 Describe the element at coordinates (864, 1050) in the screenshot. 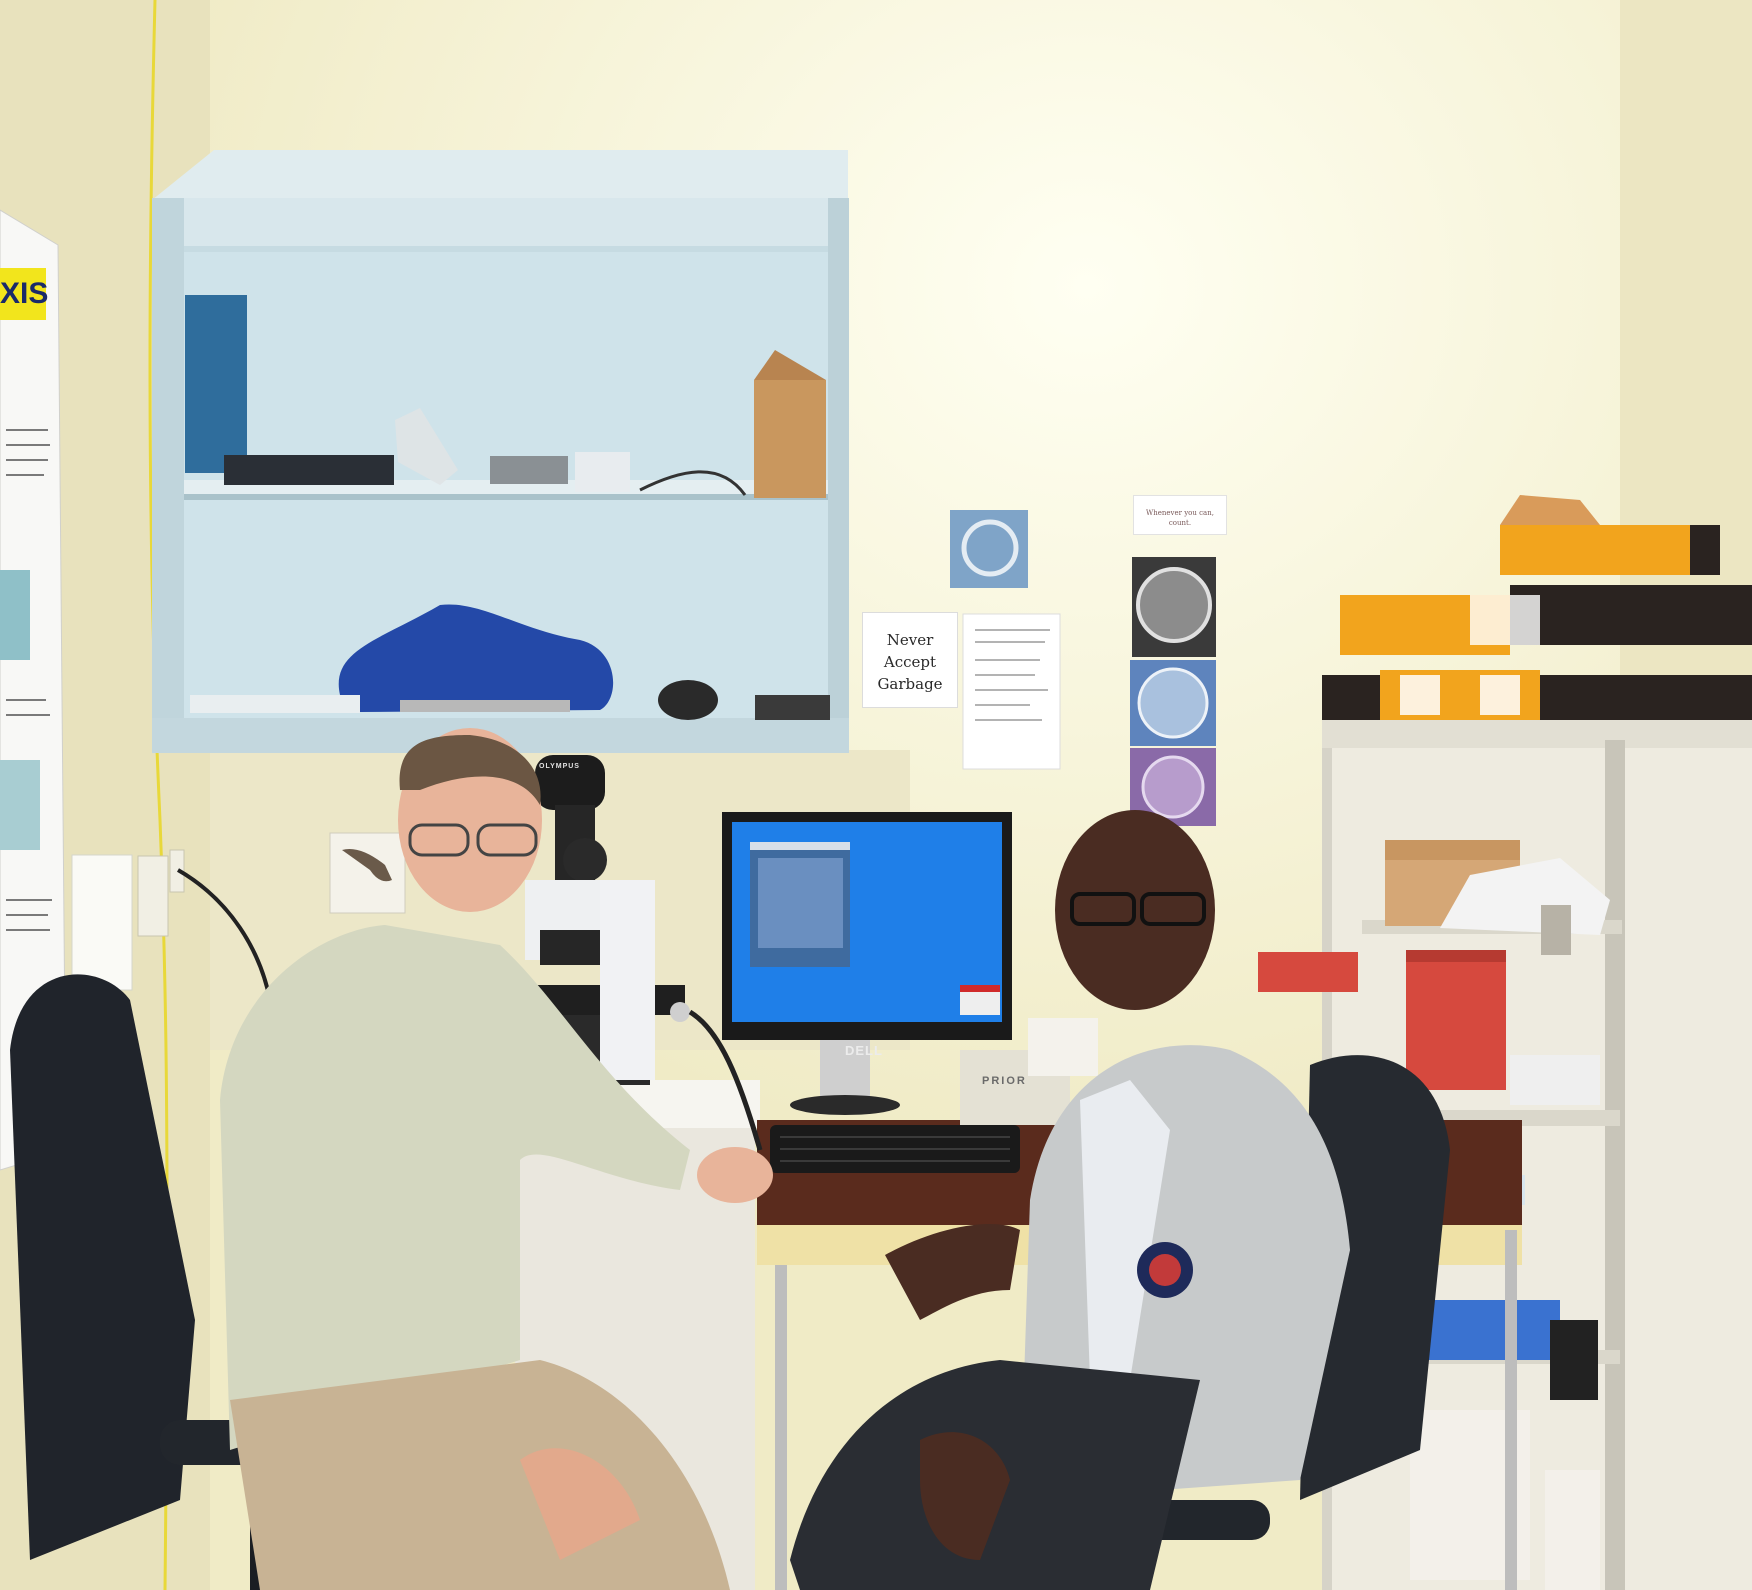

I see `monitor-brand-label: DELL` at that location.